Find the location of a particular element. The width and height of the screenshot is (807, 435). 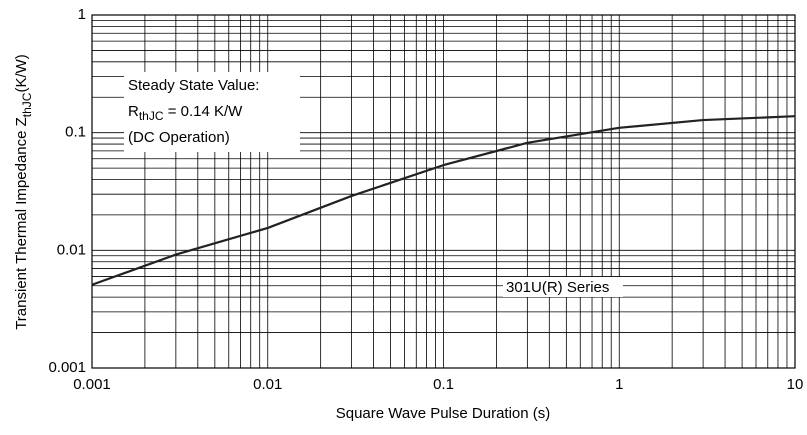

x-axis-label: Square Wave Pulse Duration (s) is located at coordinates (443, 413).